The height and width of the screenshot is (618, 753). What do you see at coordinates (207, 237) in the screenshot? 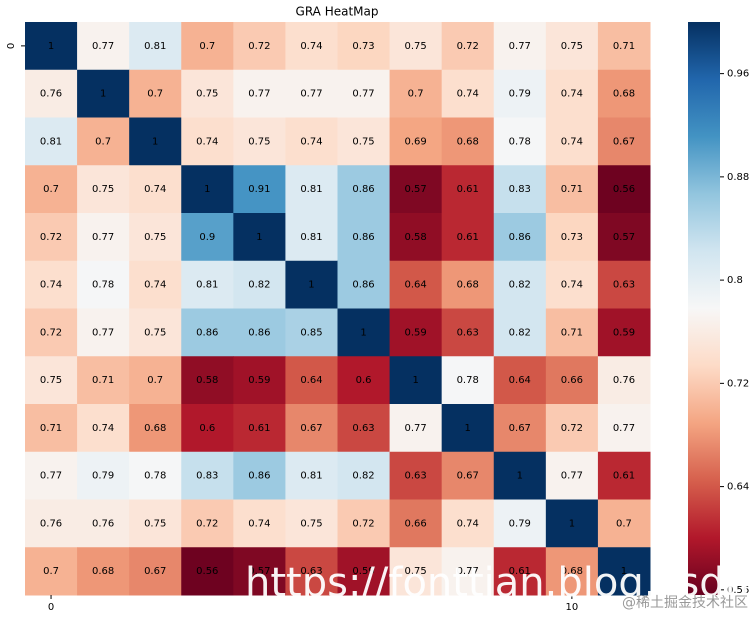
I see `cell-label: 0.9` at bounding box center [207, 237].